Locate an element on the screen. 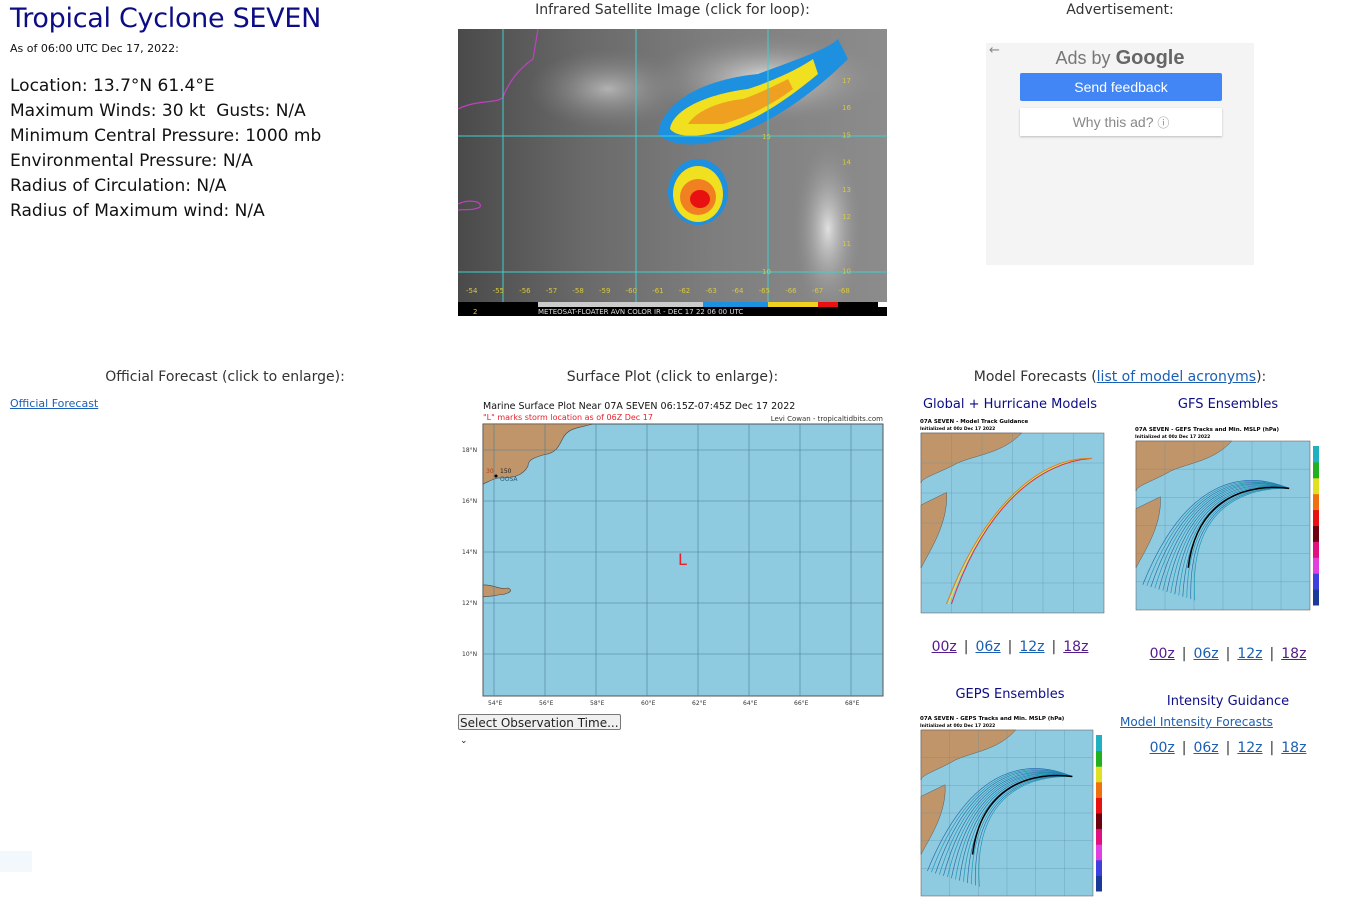 This screenshot has height=922, width=1357. lon-label: -67 is located at coordinates (817, 291).